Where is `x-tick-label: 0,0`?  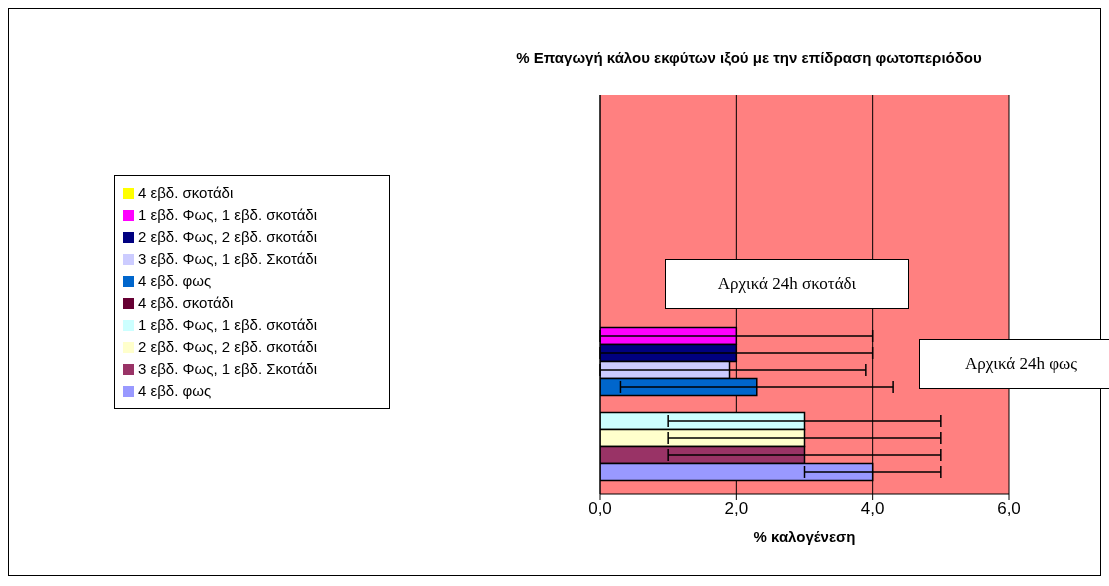
x-tick-label: 0,0 is located at coordinates (600, 509).